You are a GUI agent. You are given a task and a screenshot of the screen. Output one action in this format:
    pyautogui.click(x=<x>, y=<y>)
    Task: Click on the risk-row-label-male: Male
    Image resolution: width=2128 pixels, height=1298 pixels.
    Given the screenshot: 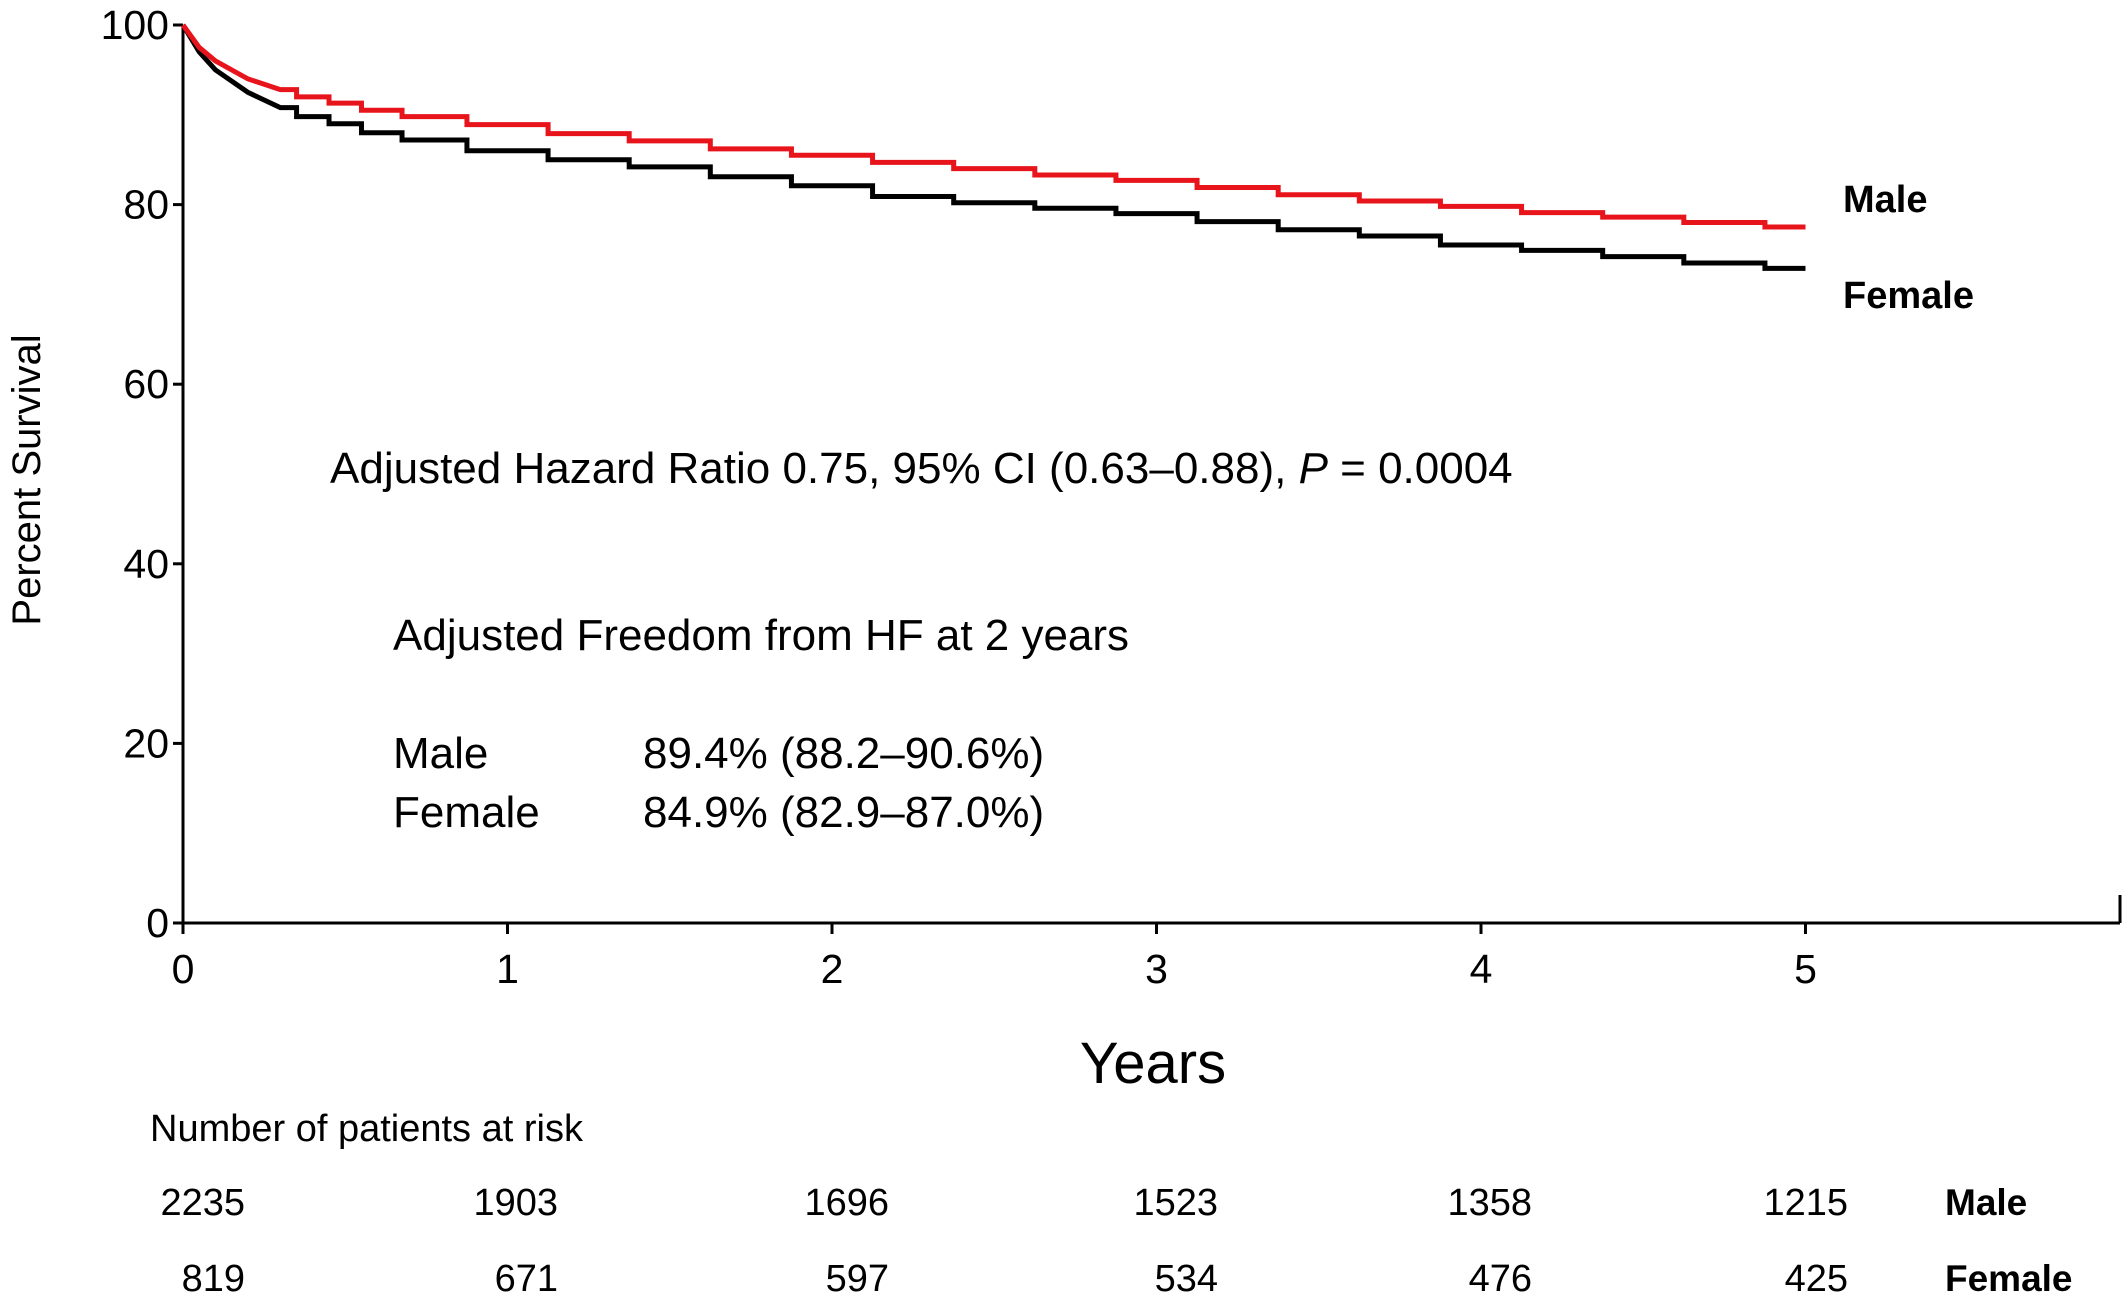 What is the action you would take?
    pyautogui.click(x=1986, y=1202)
    